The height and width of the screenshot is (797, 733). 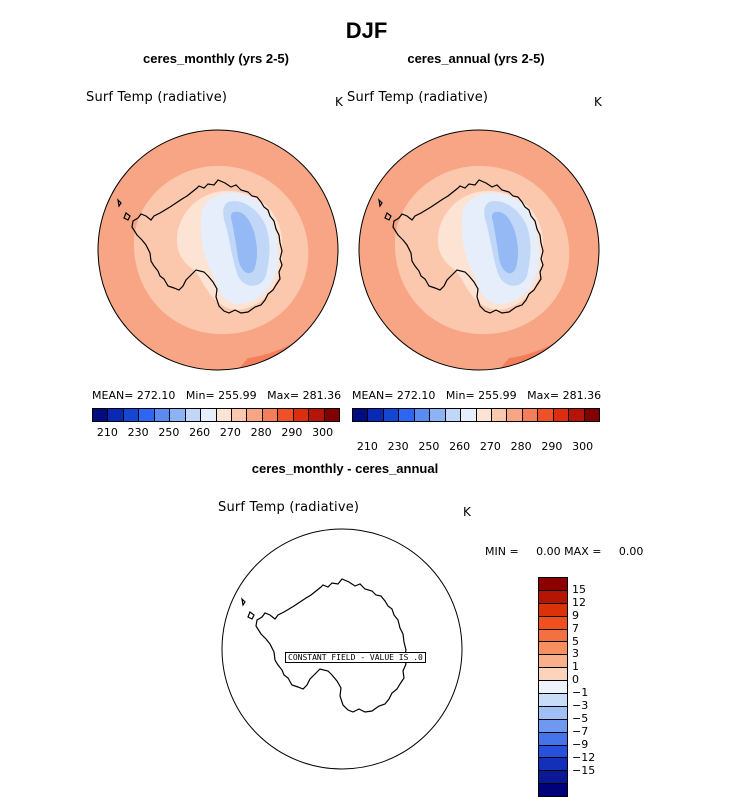 What do you see at coordinates (631, 551) in the screenshot?
I see `diff-max-value: 0.00` at bounding box center [631, 551].